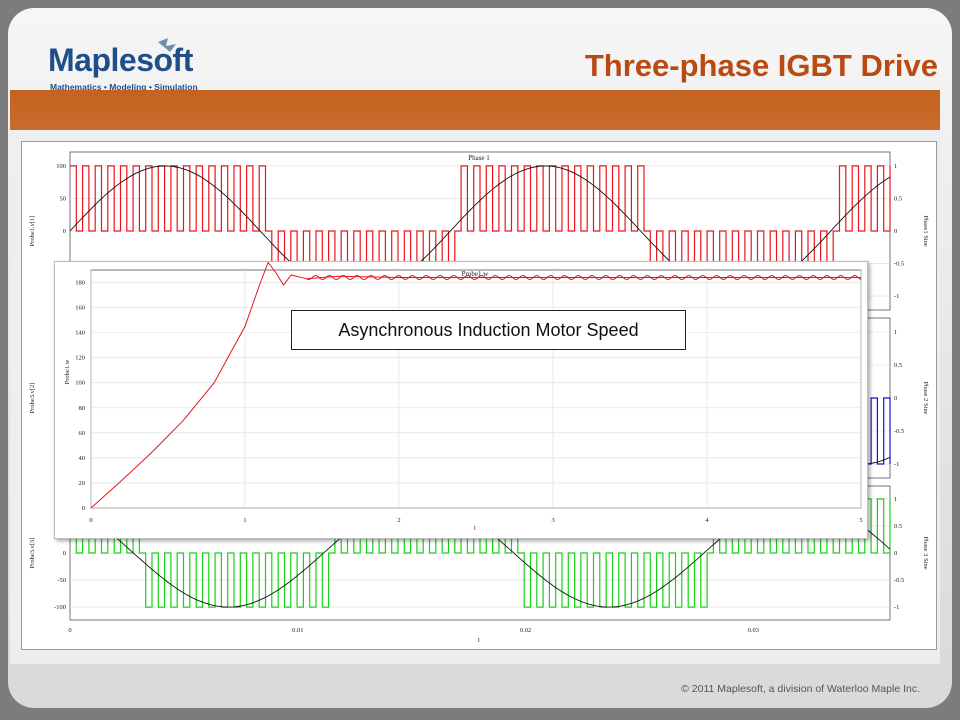 This screenshot has height=720, width=960. What do you see at coordinates (925, 552) in the screenshot?
I see `y2-axis-label: Phase 3 Sine` at bounding box center [925, 552].